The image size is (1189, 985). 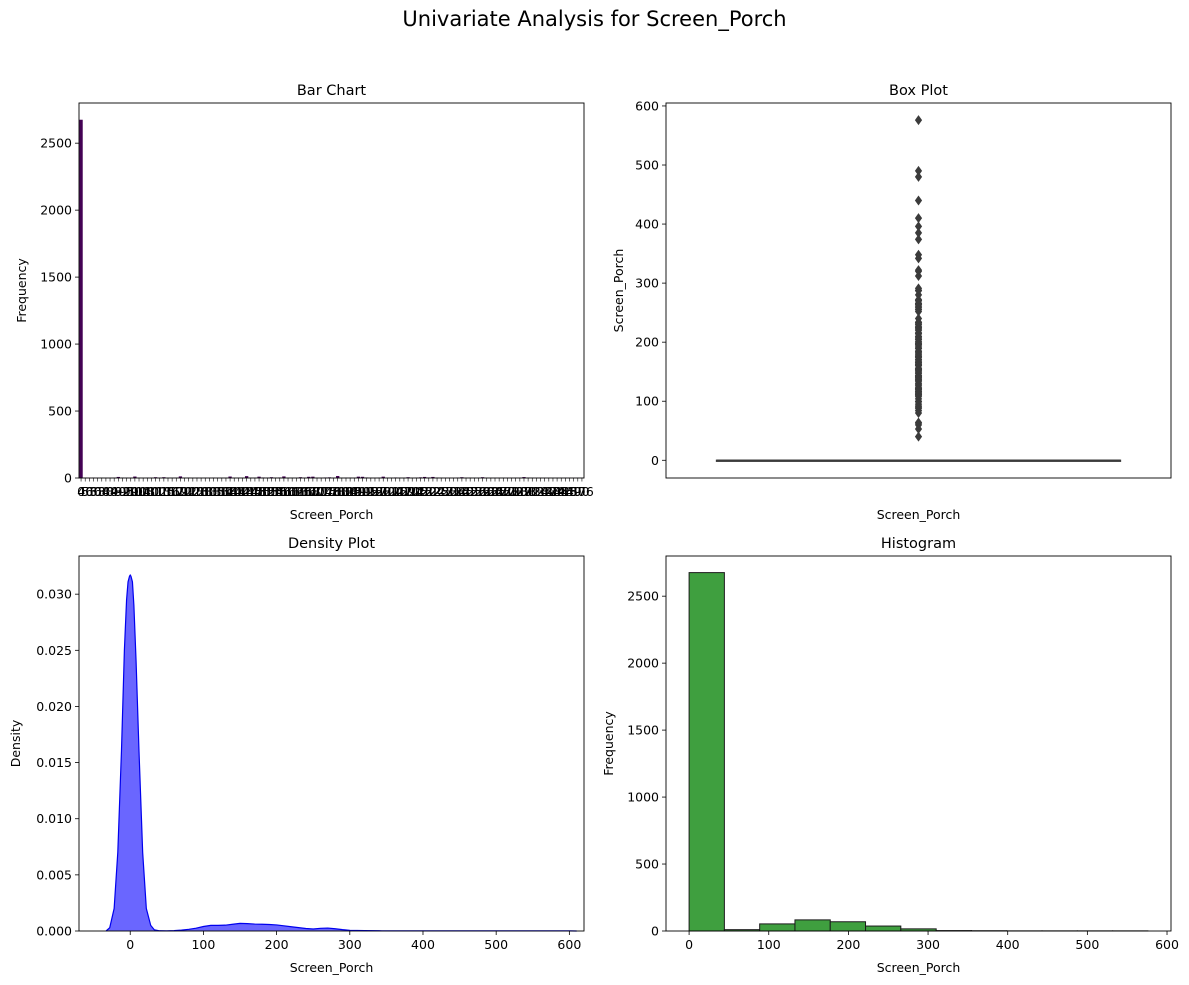 What do you see at coordinates (479, 491) in the screenshot?
I see `bar-xtick-label: 259` at bounding box center [479, 491].